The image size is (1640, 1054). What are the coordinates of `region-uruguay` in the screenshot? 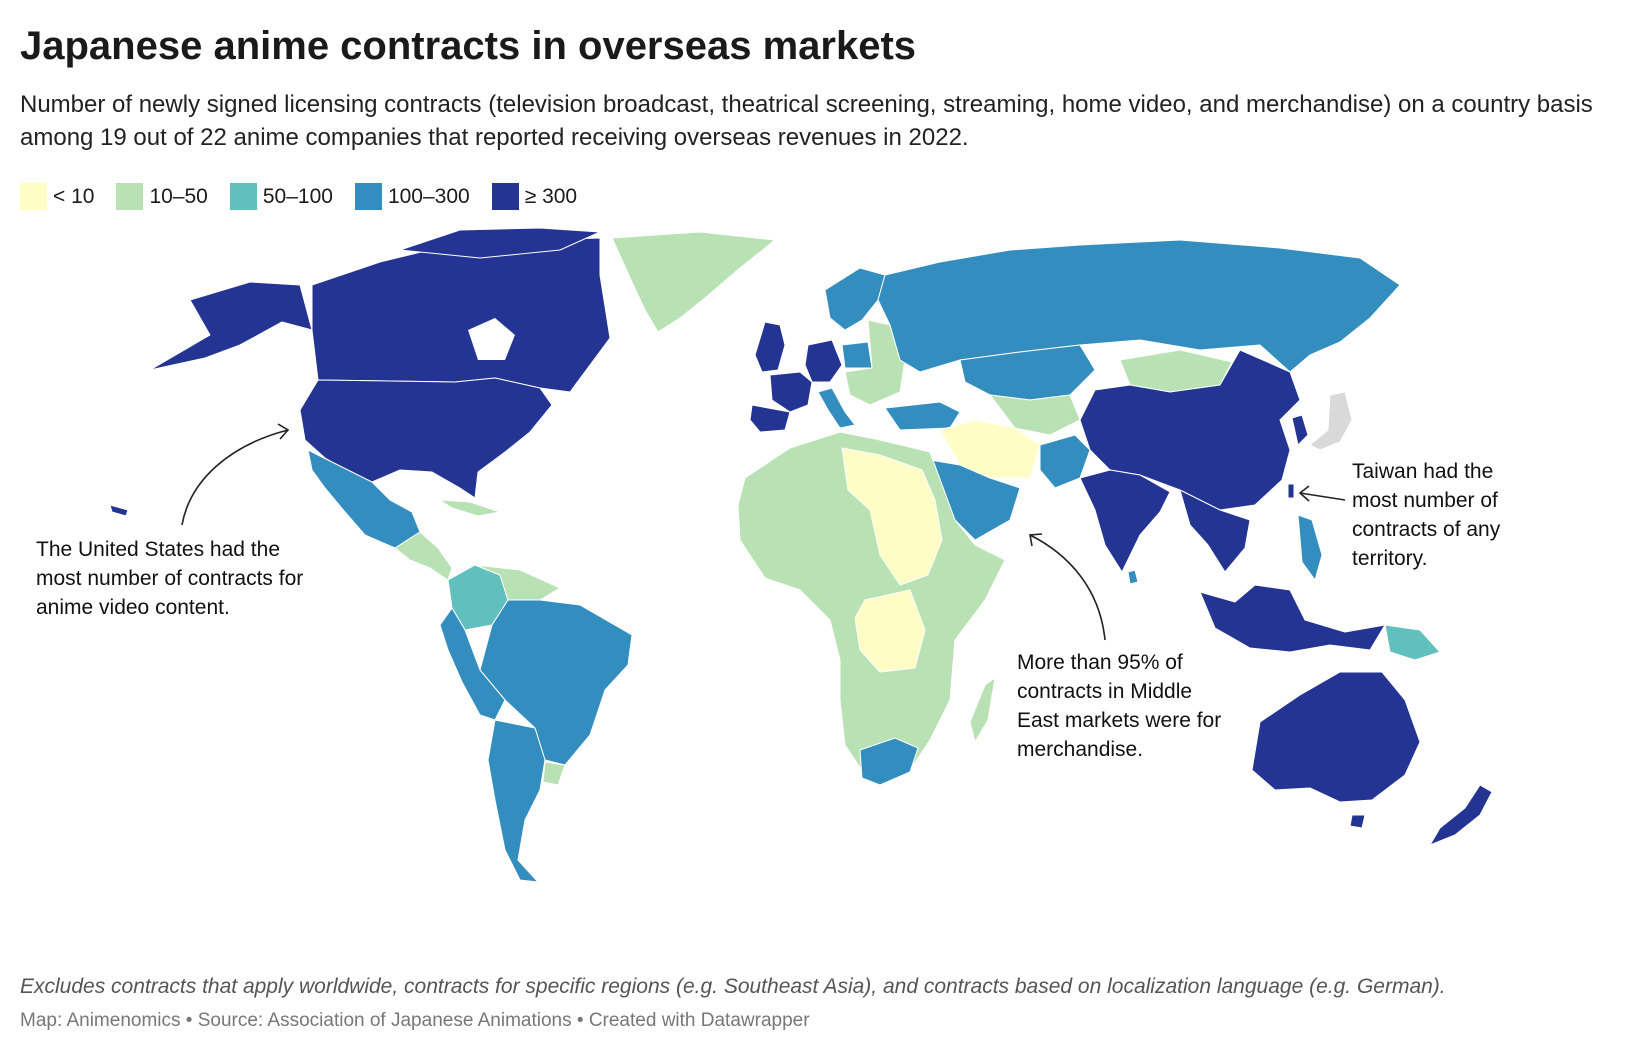 It's located at (554, 773).